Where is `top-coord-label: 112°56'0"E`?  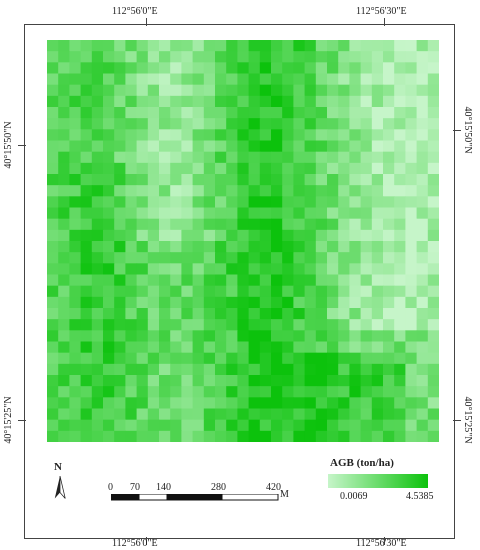 top-coord-label: 112°56'0"E is located at coordinates (135, 11).